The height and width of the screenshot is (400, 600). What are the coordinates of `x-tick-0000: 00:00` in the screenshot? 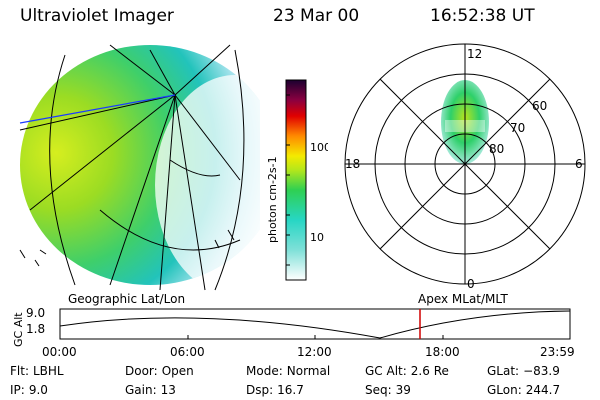 It's located at (59, 352).